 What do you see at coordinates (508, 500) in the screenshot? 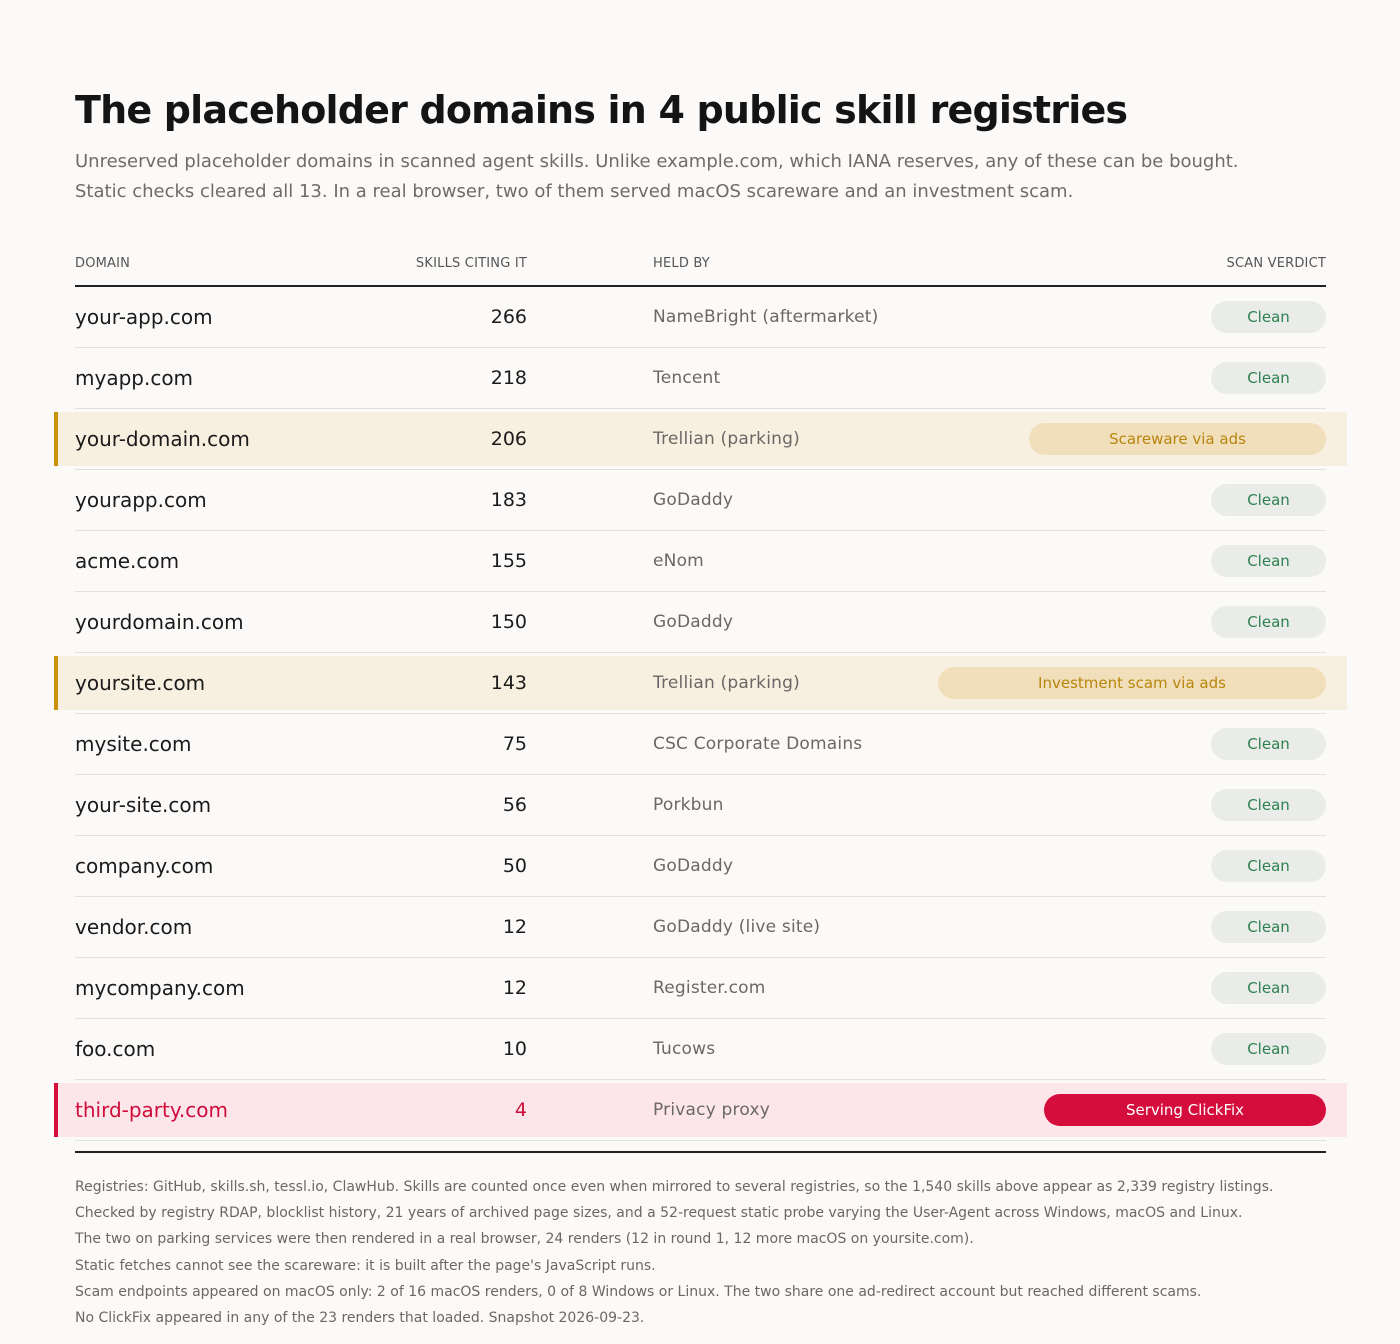
I see `skills-count-cell: 183` at bounding box center [508, 500].